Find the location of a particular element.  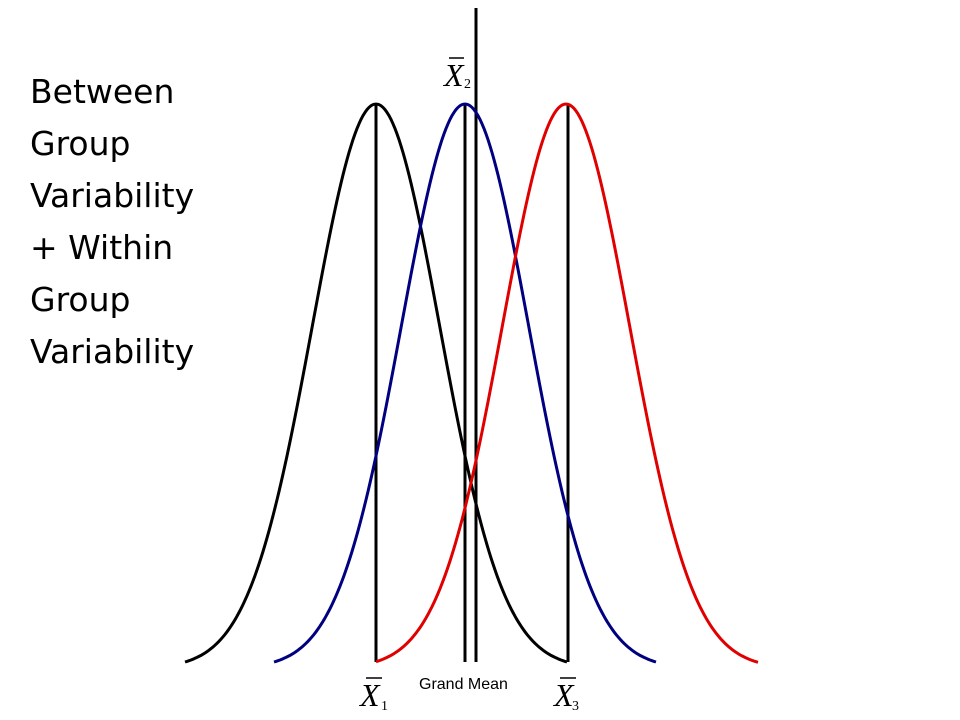

grand-mean-label: Grand Mean is located at coordinates (463, 684).